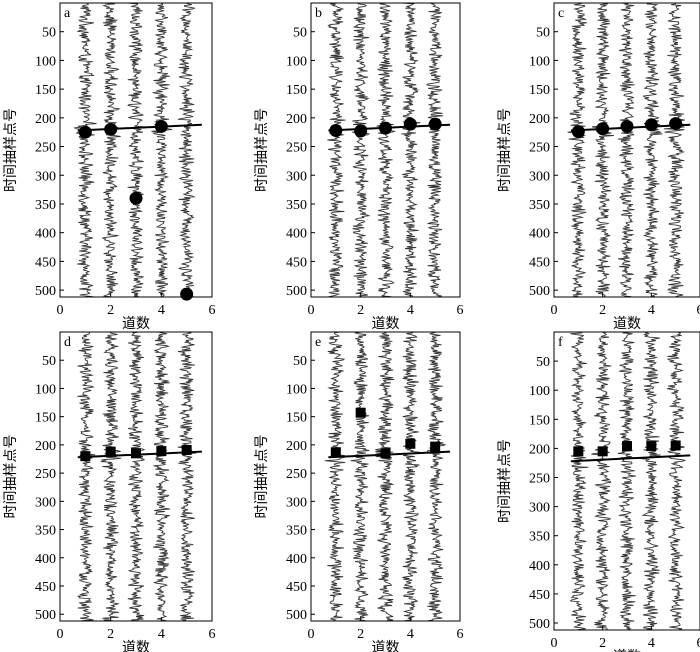 The image size is (700, 652). What do you see at coordinates (318, 13) in the screenshot?
I see `panel-label: b` at bounding box center [318, 13].